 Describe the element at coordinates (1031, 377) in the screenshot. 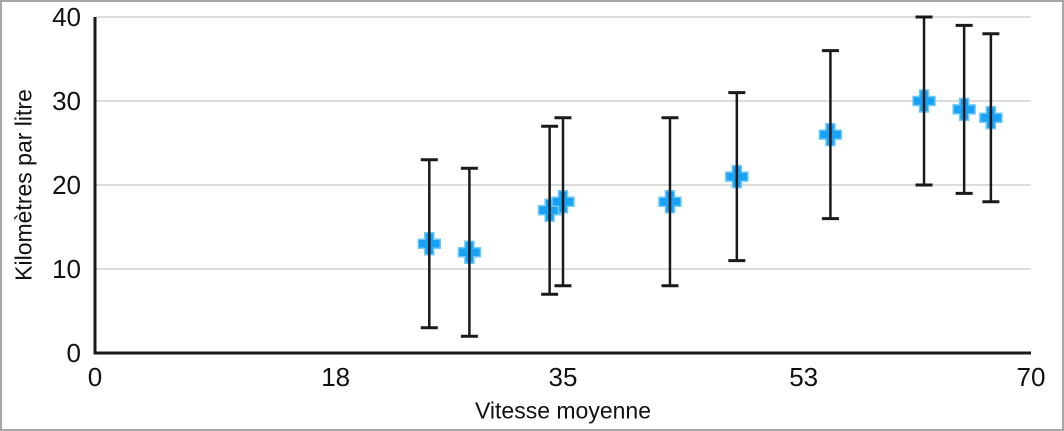

I see `x-tick-label: 70` at that location.